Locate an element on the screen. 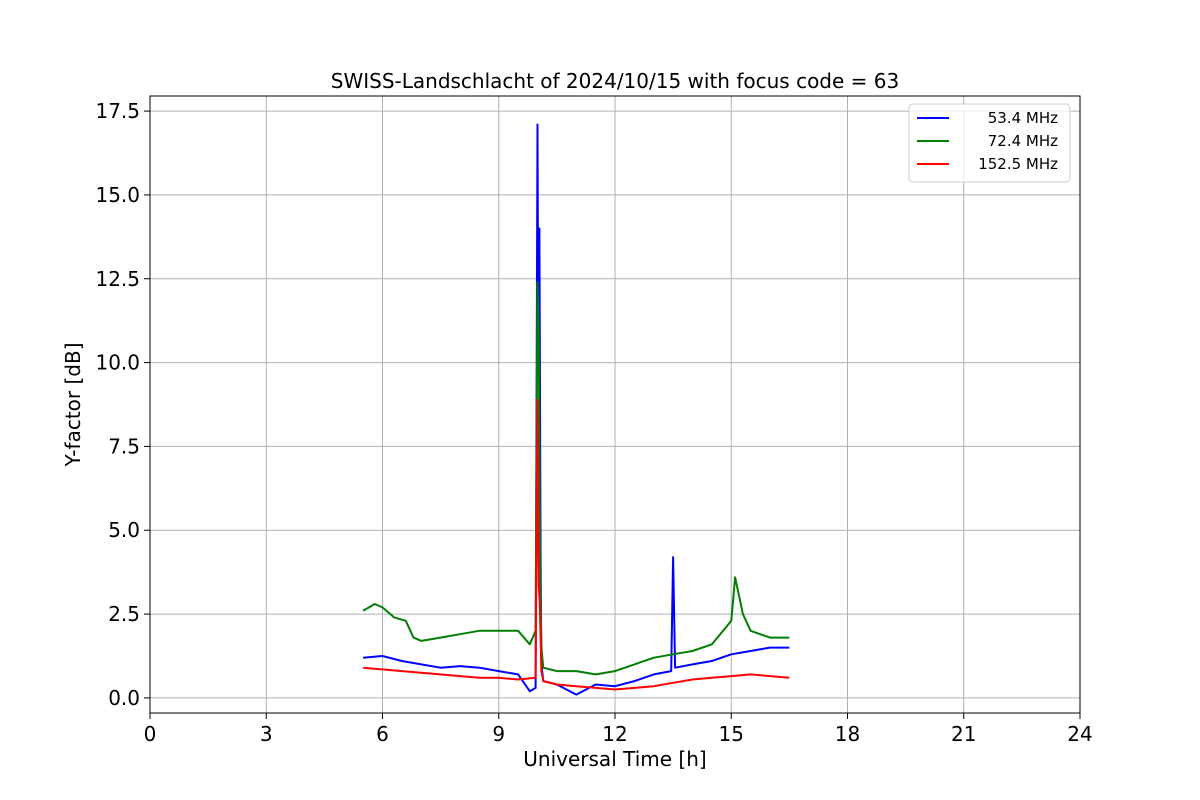 This screenshot has width=1200, height=800. legend-label: 72.4 MHz is located at coordinates (1023, 141).